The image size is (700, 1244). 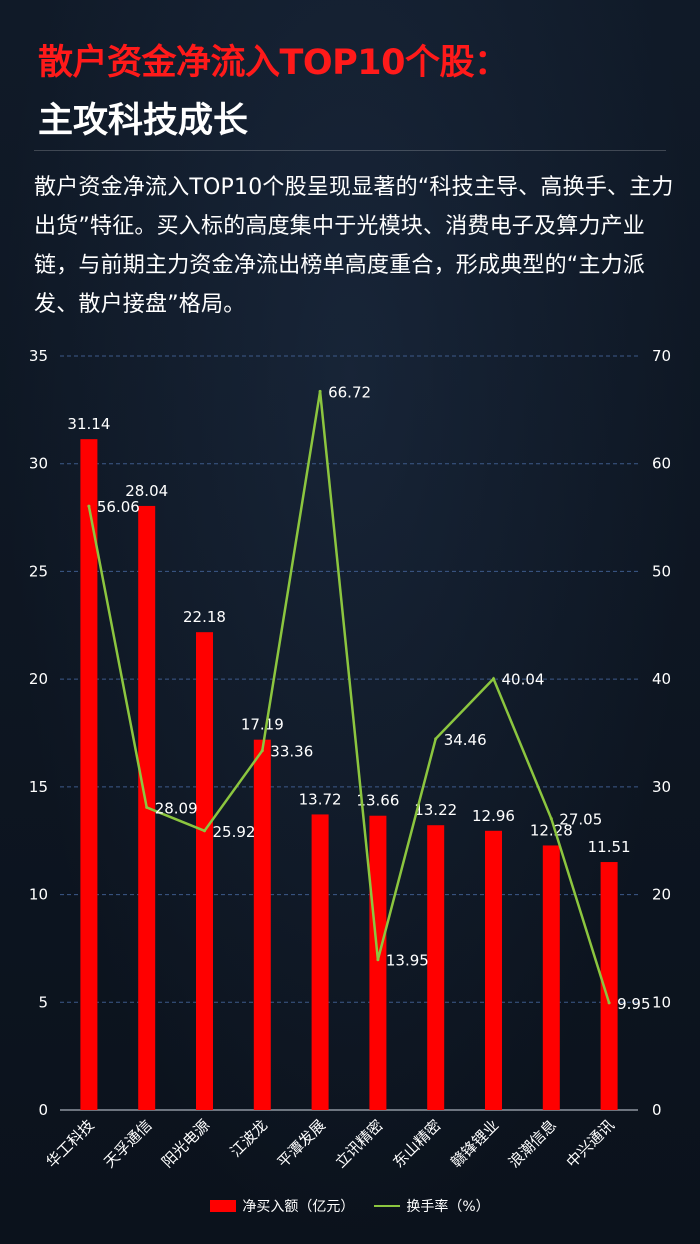 What do you see at coordinates (661, 1002) in the screenshot?
I see `y-right-tick-label: 10` at bounding box center [661, 1002].